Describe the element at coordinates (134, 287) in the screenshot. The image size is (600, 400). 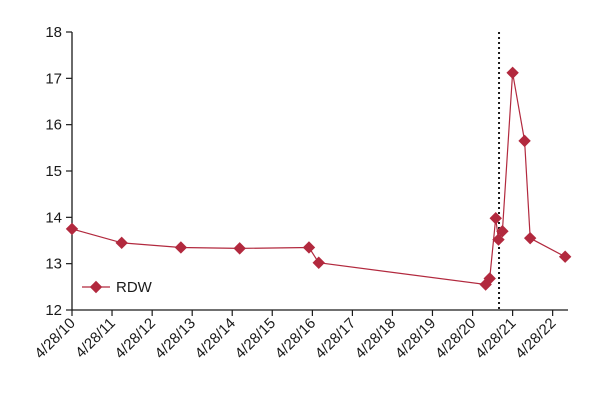
I see `legend-label-rdw: RDW` at that location.